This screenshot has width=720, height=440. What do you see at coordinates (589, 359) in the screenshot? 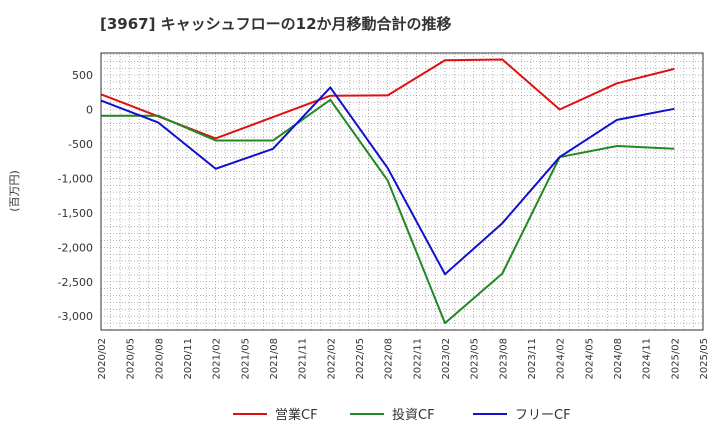
I see `x-tick-label: 2024/05` at bounding box center [589, 359].